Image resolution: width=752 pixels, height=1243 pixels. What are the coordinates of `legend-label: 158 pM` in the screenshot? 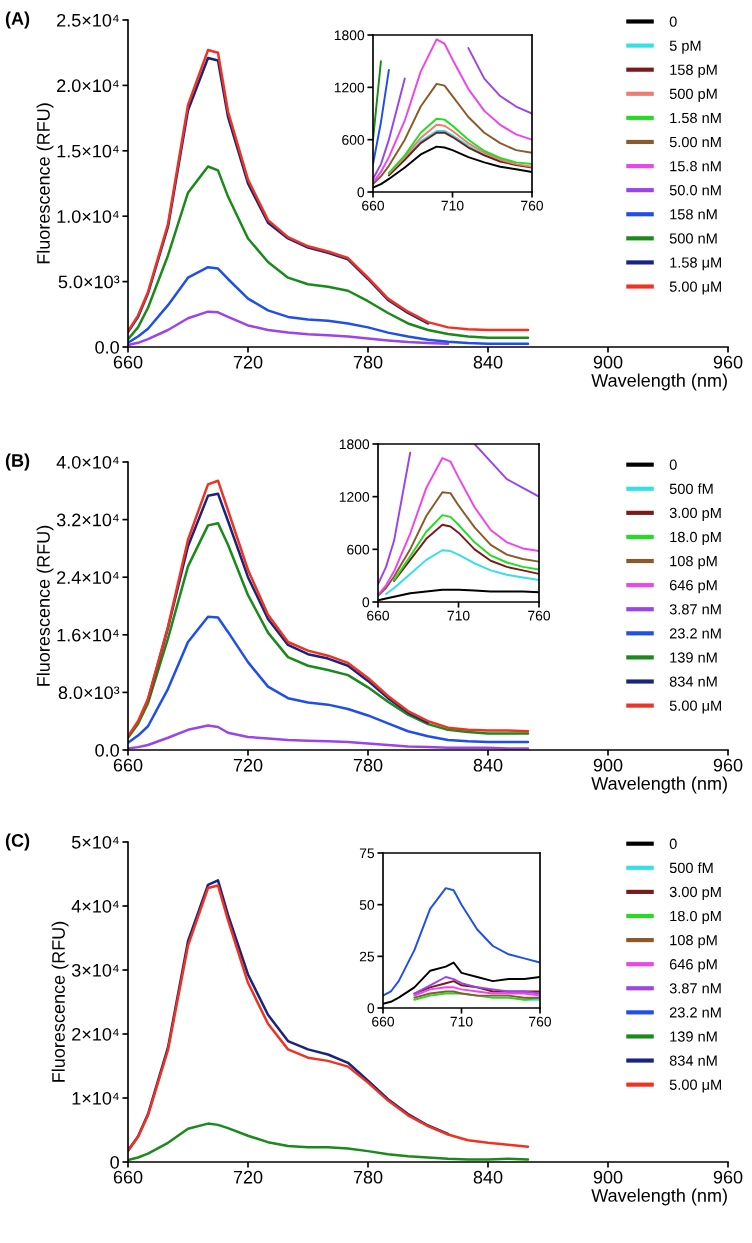 It's located at (693, 71).